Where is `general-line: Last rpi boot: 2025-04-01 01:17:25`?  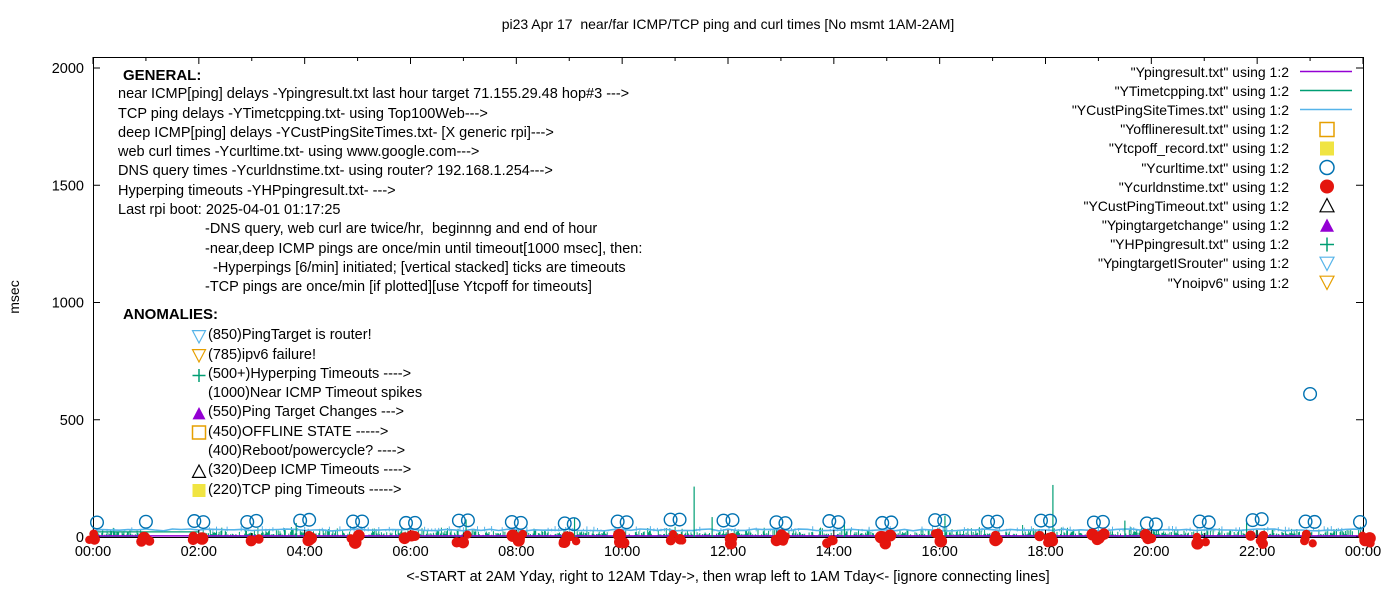
general-line: Last rpi boot: 2025-04-01 01:17:25 is located at coordinates (229, 210).